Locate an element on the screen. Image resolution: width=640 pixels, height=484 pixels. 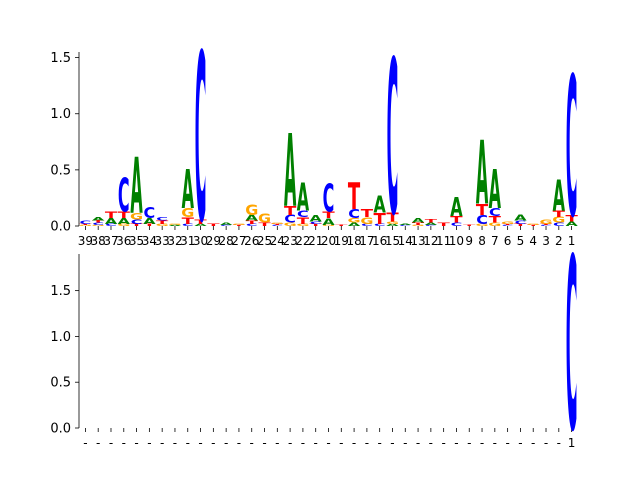
position-label: 8 is located at coordinates (482, 241).